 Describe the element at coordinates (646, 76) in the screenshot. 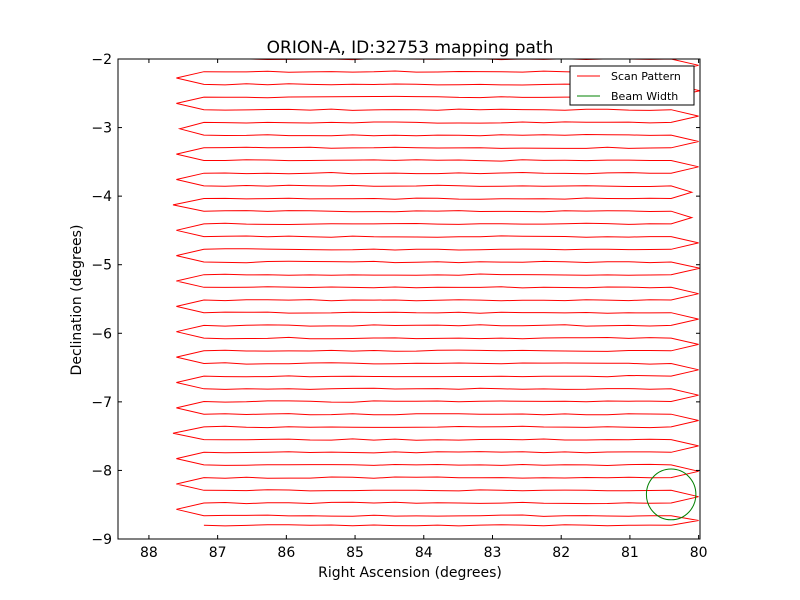

I see `legend-scan-pattern-label: Scan Pattern` at that location.